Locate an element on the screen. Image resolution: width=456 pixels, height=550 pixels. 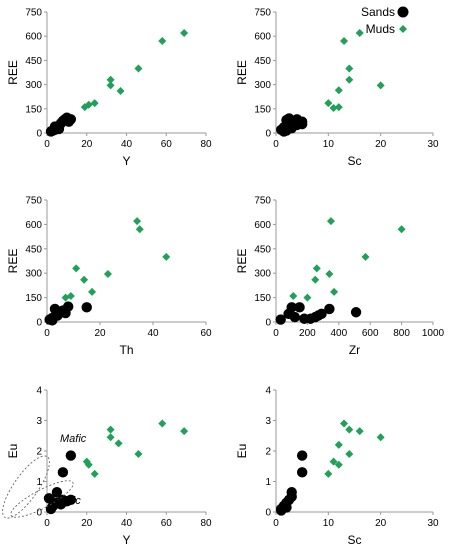
y-tick-label: 1 is located at coordinates (268, 482).